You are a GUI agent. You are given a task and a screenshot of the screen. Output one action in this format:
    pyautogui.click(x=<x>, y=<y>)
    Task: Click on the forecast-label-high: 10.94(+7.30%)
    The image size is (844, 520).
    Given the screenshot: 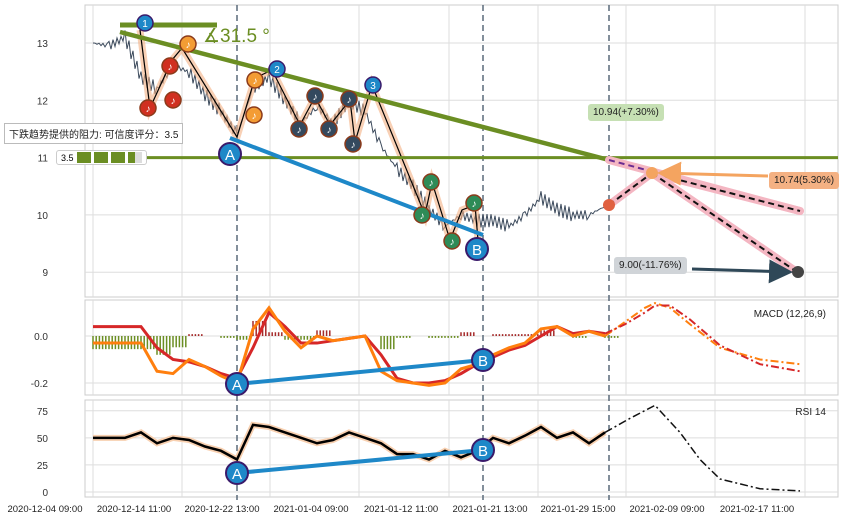 What is the action you would take?
    pyautogui.click(x=626, y=112)
    